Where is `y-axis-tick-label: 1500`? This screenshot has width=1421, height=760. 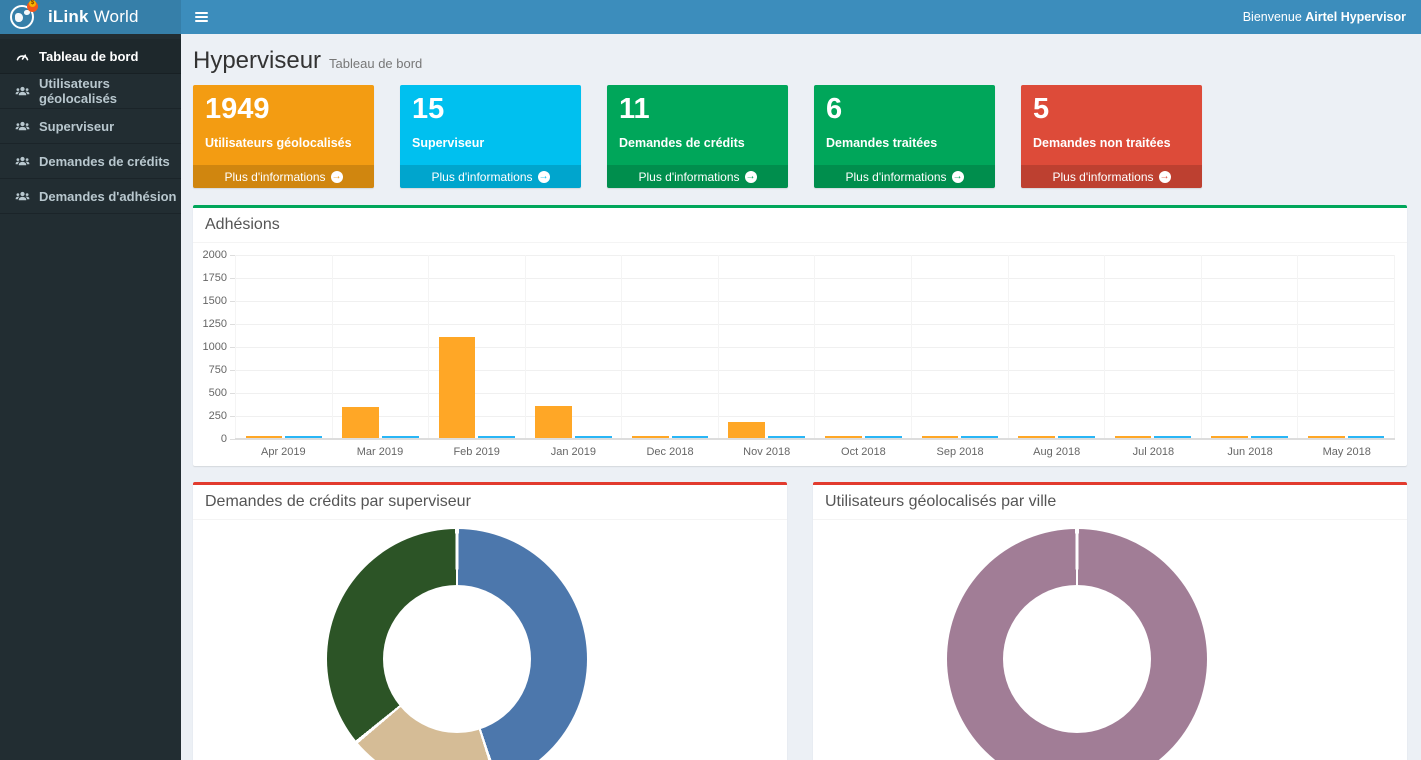 y-axis-tick-label: 1500 is located at coordinates (219, 301).